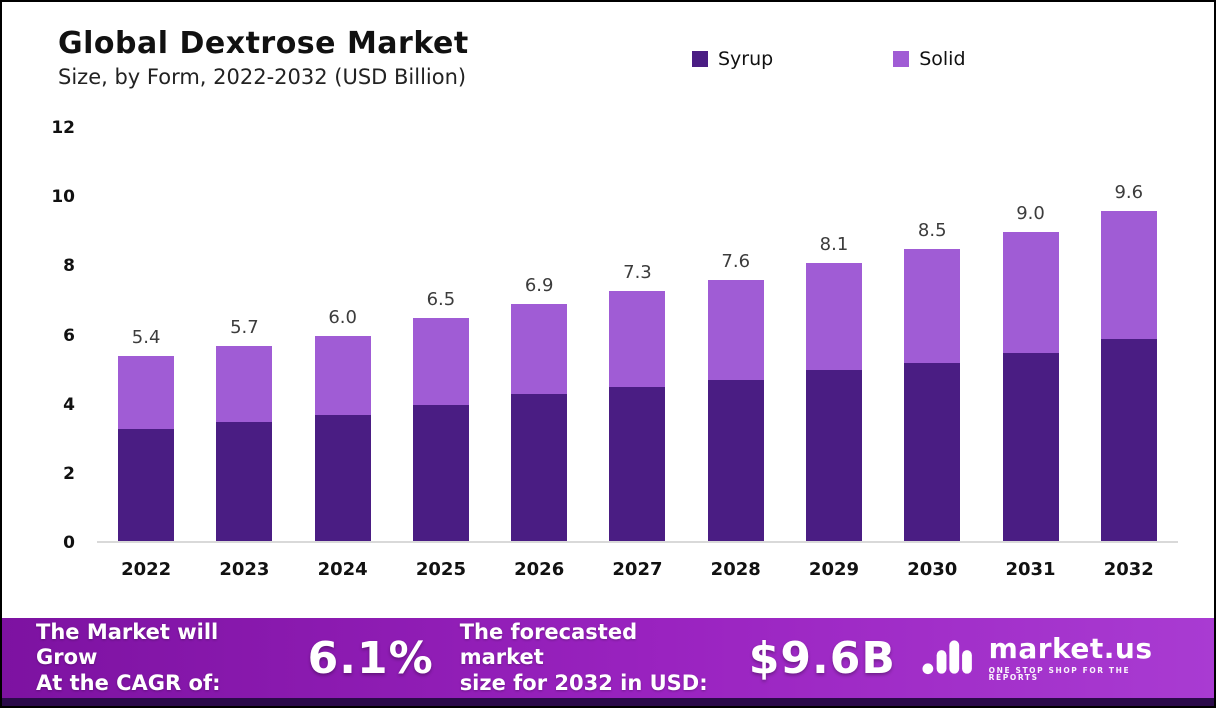  What do you see at coordinates (833, 316) in the screenshot?
I see `bar-segment-solid-2029` at bounding box center [833, 316].